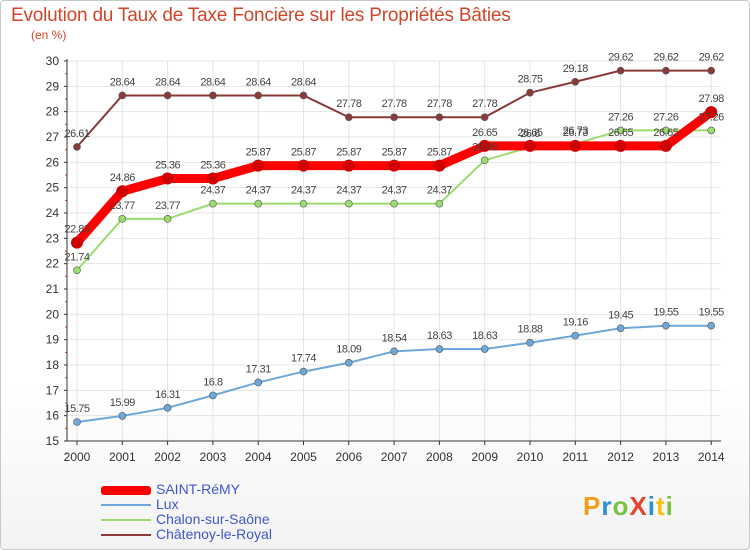 This screenshot has width=750, height=550. I want to click on y-tick-label: 15, so click(53, 441).